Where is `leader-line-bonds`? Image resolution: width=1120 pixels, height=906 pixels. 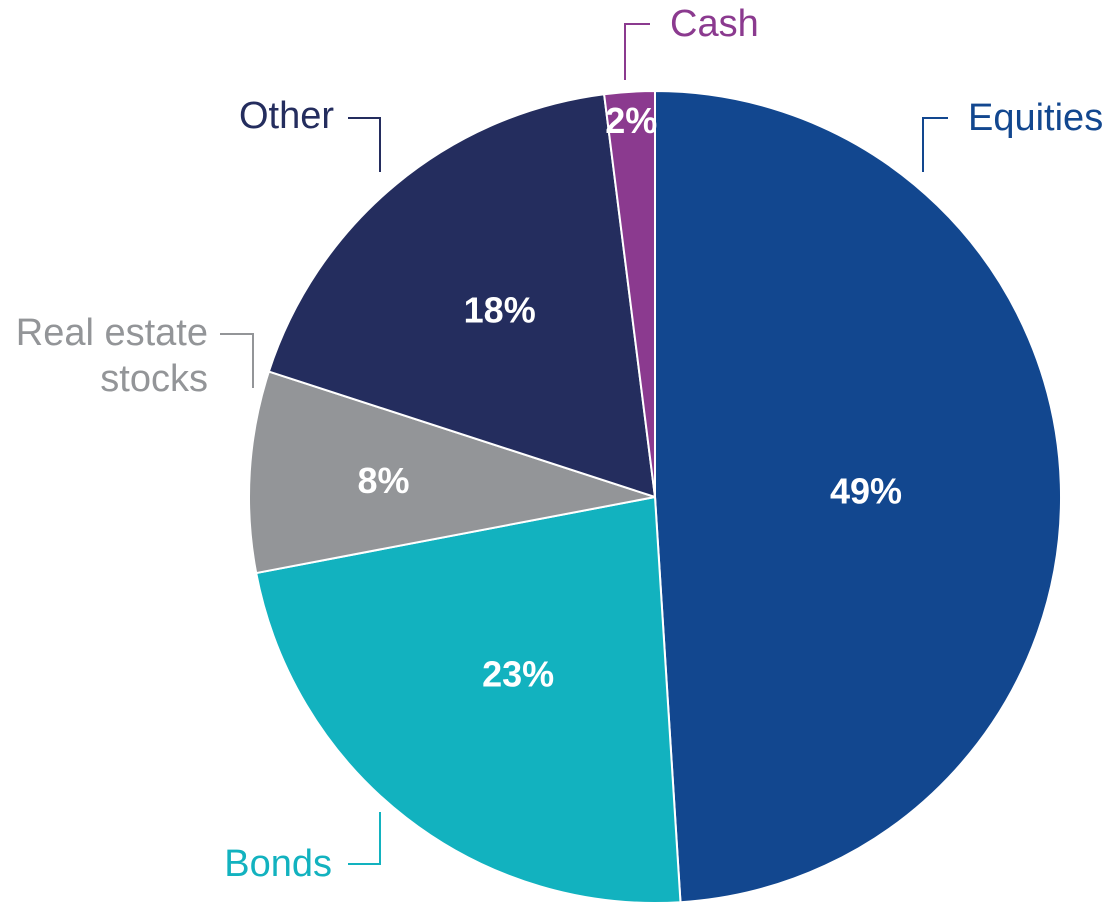
leader-line-bonds is located at coordinates (364, 838).